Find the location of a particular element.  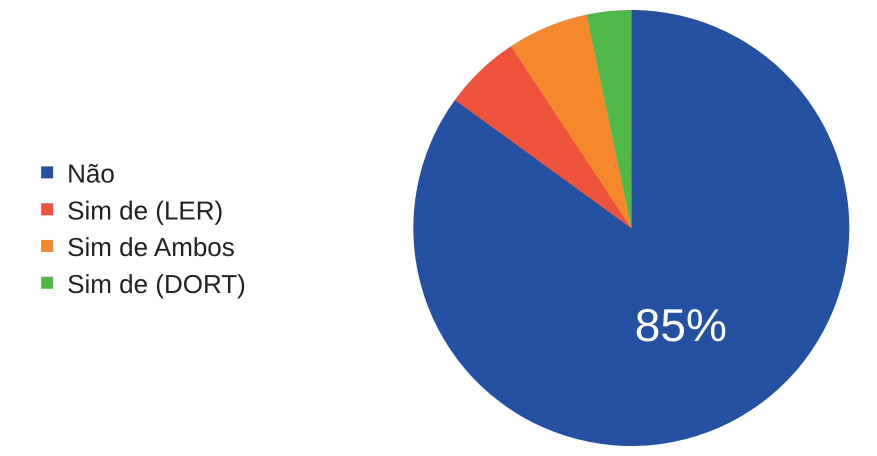

data-label: 85% is located at coordinates (680, 325).